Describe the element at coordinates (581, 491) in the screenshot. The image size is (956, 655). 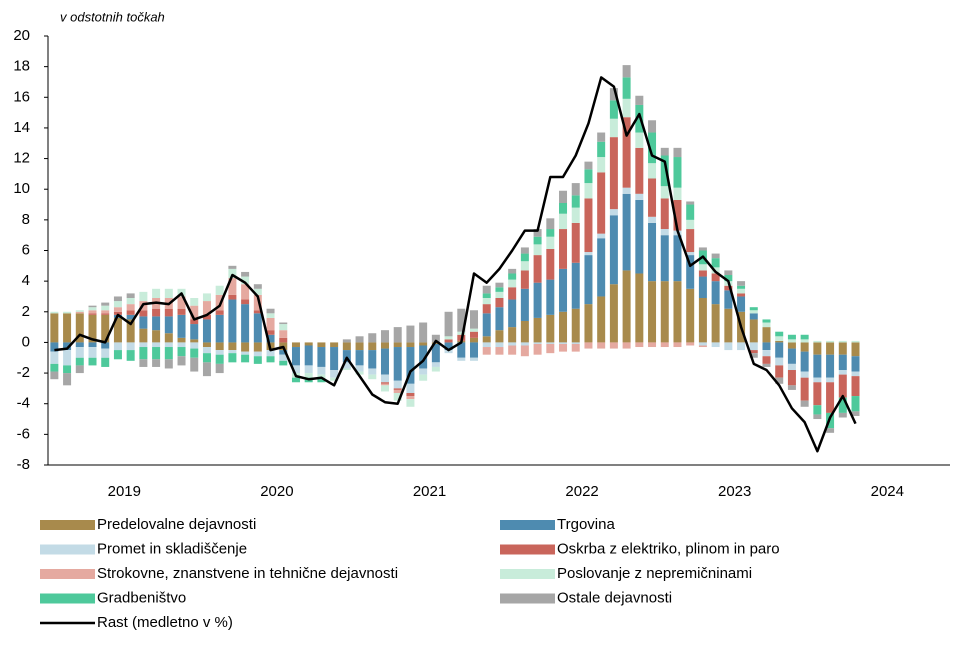
I see `x-tick-label: 2022` at that location.